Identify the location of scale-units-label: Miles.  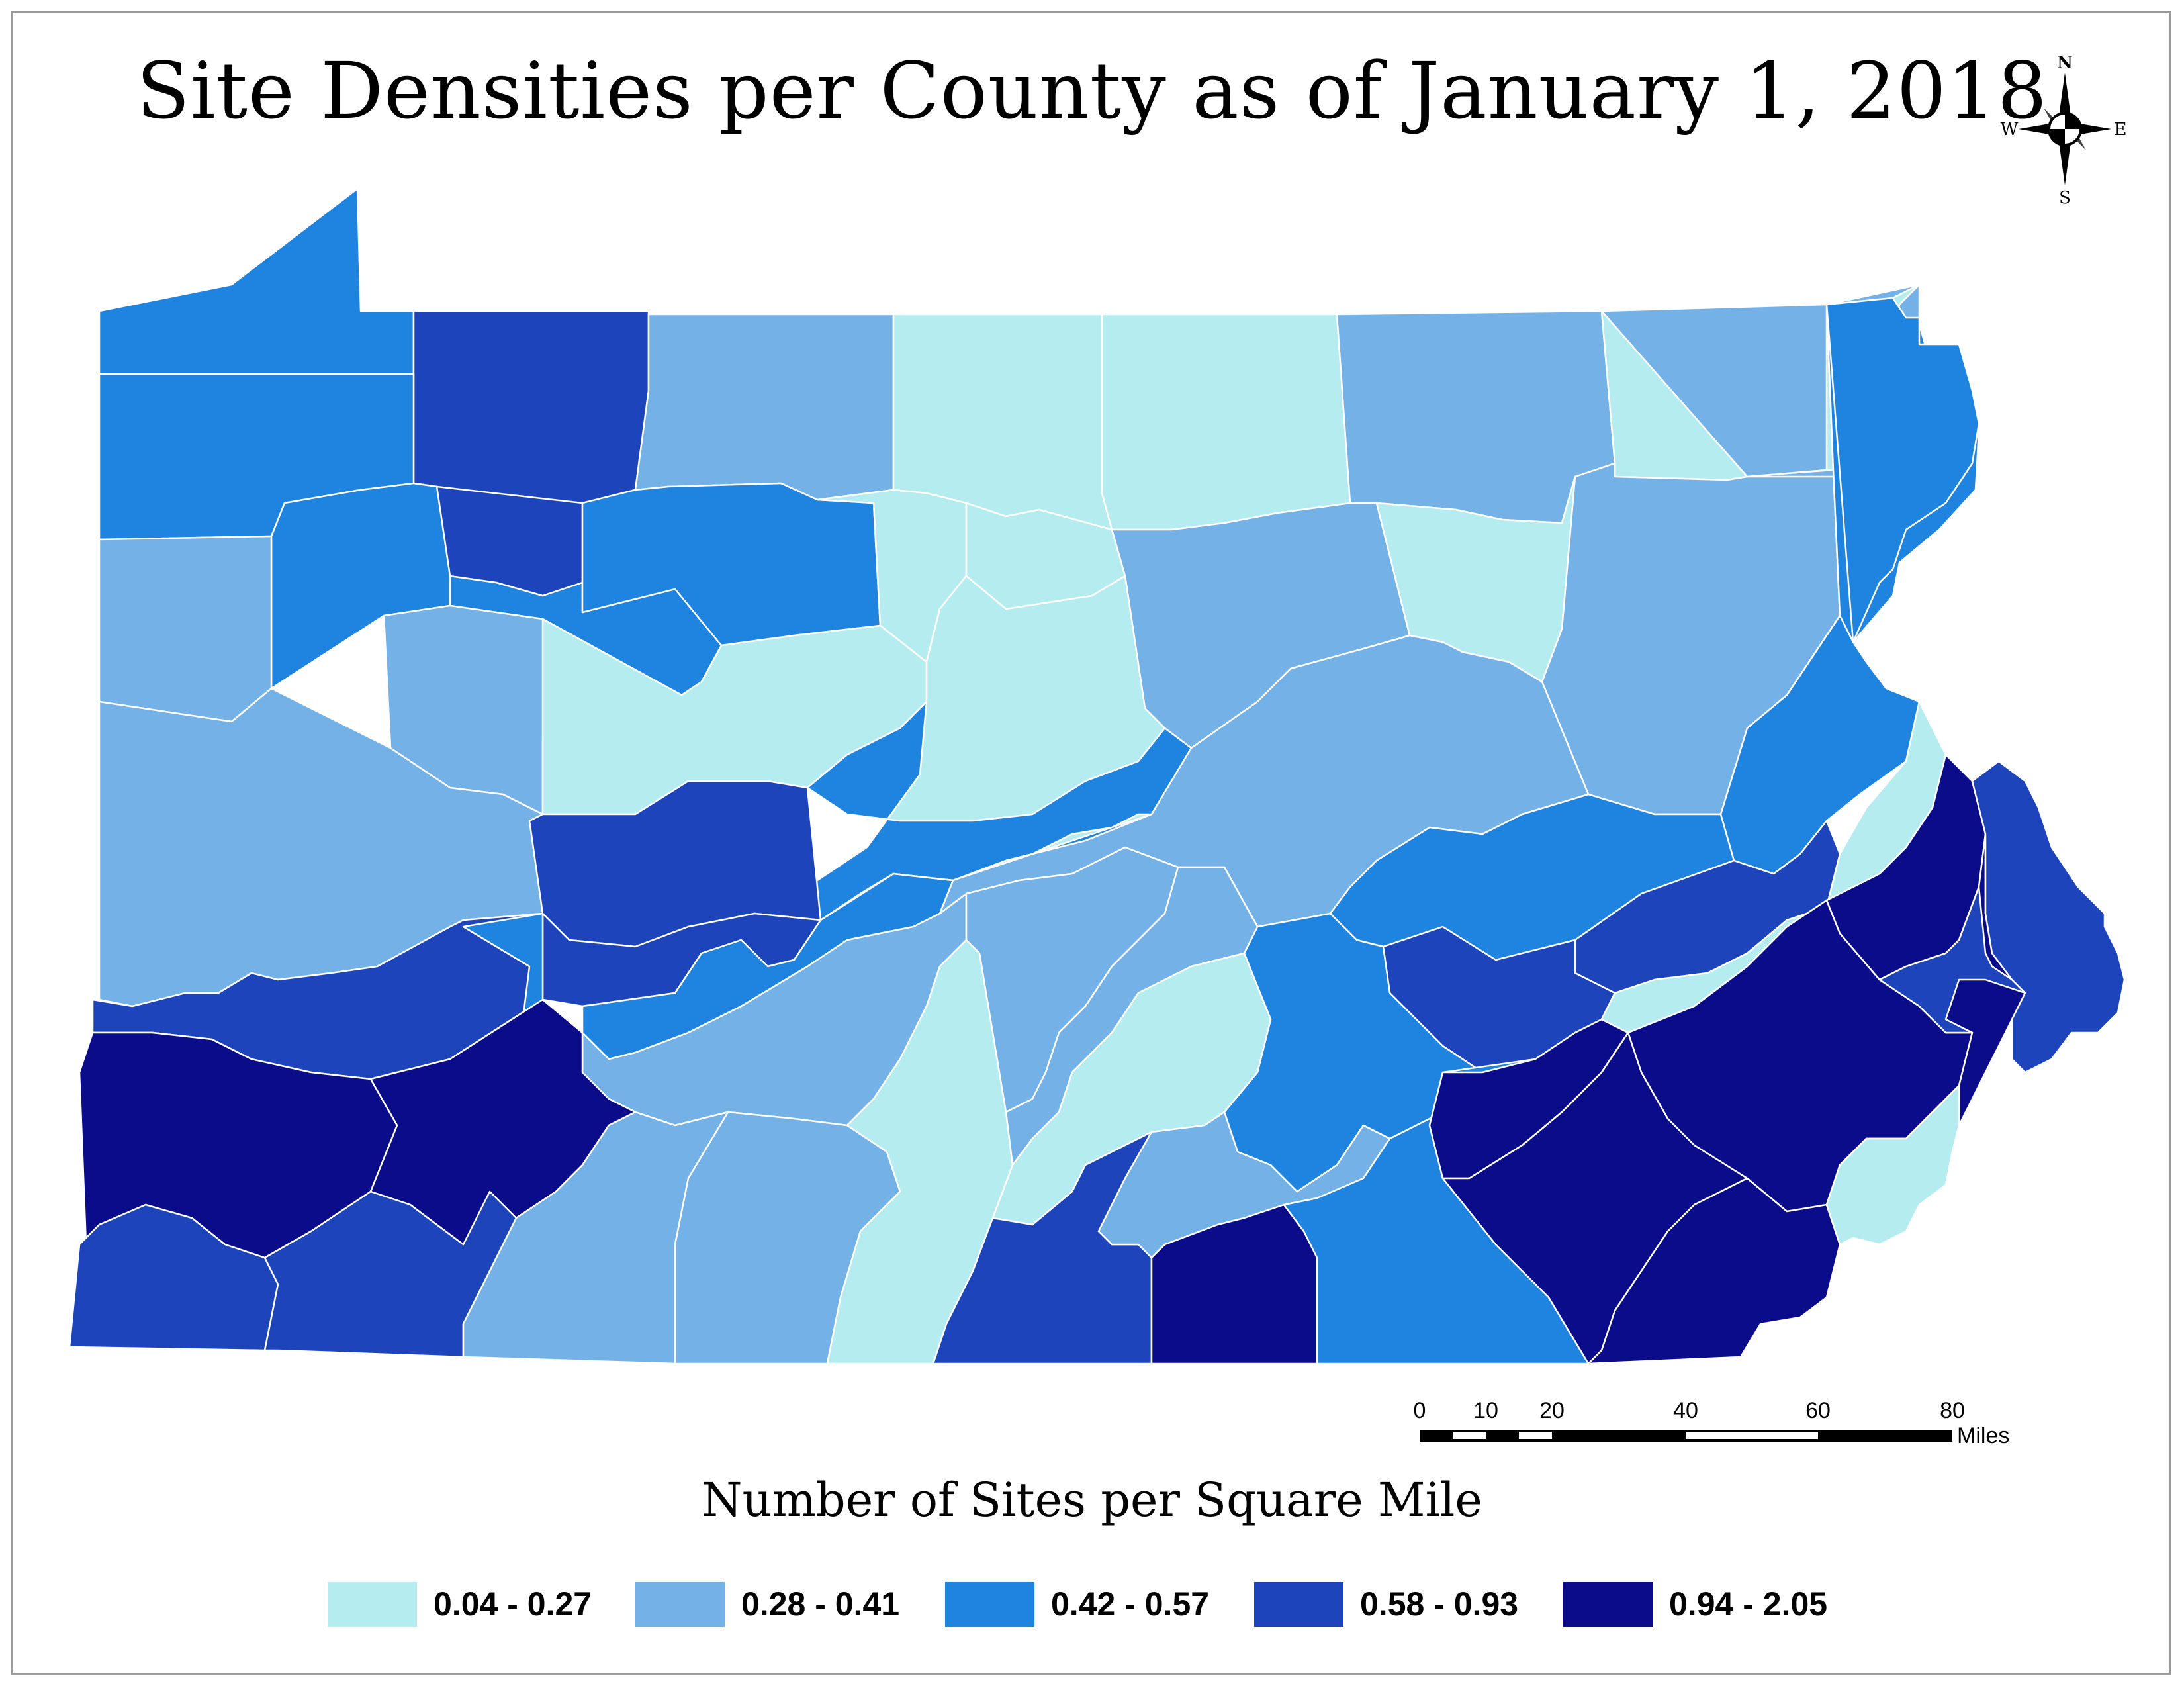
(1983, 1435).